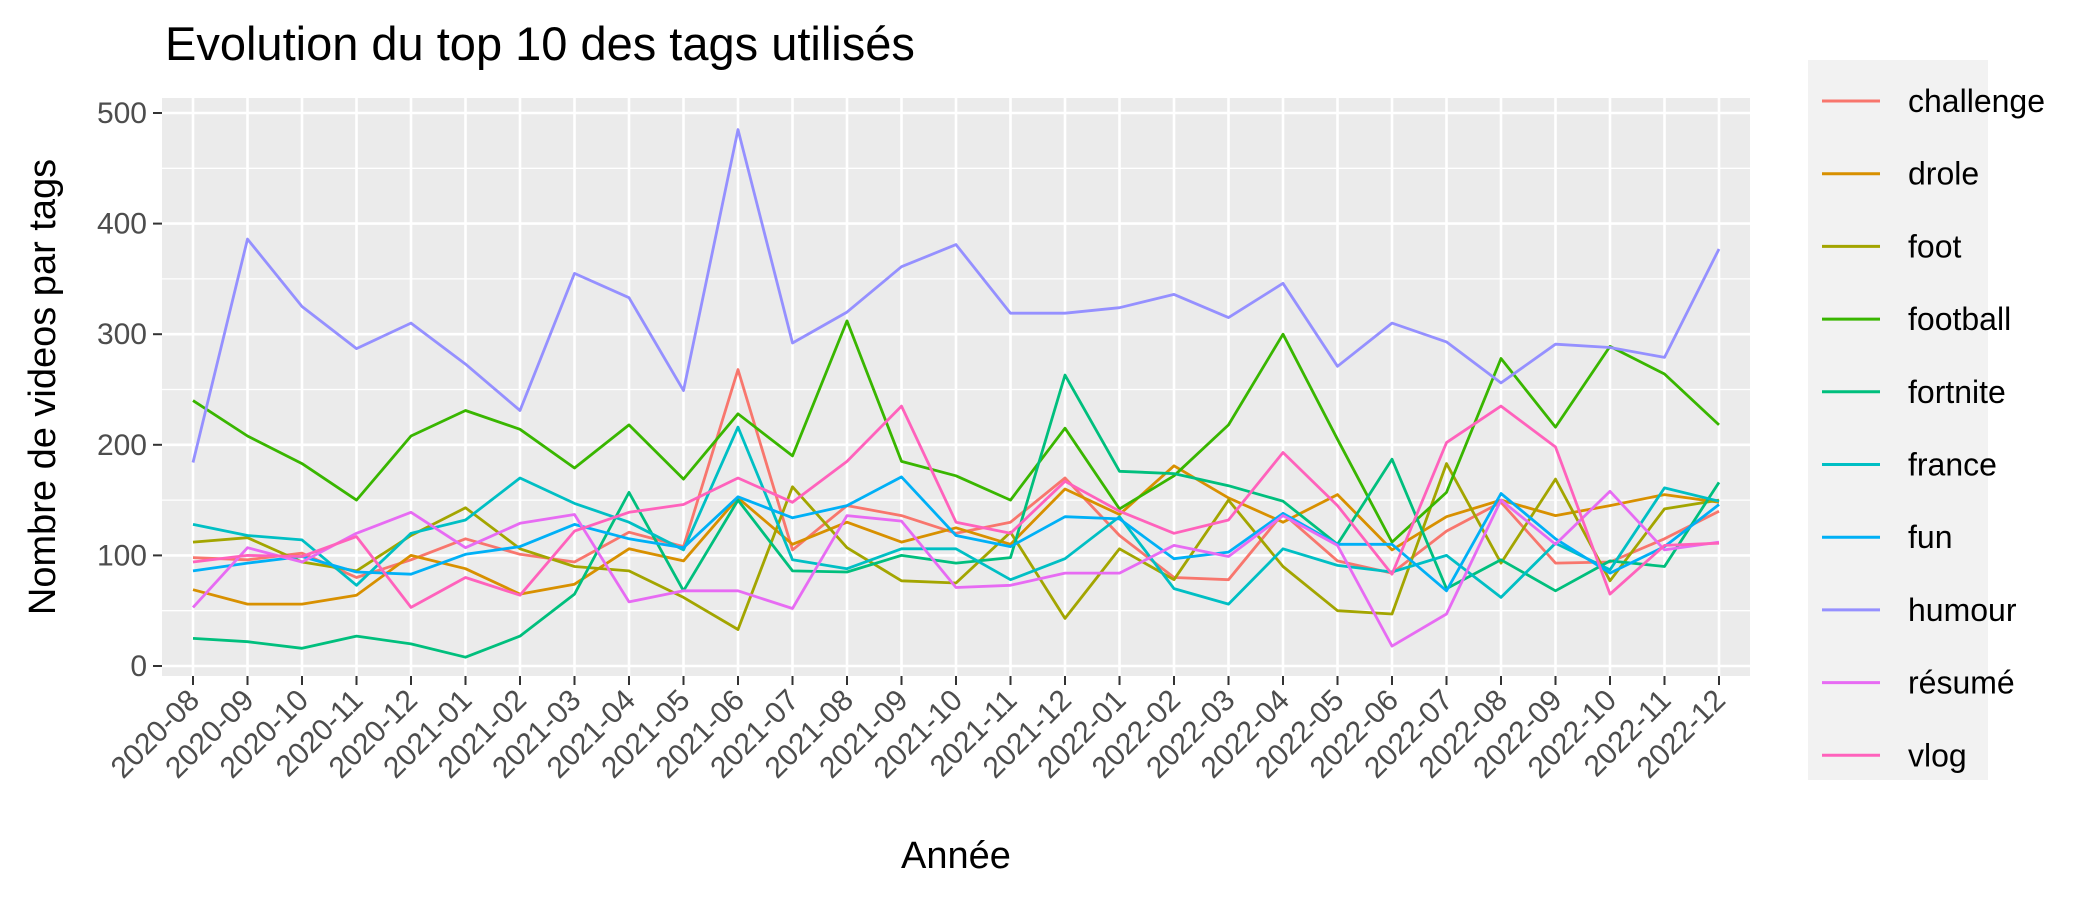  I want to click on legend-item: foot, so click(1891, 246).